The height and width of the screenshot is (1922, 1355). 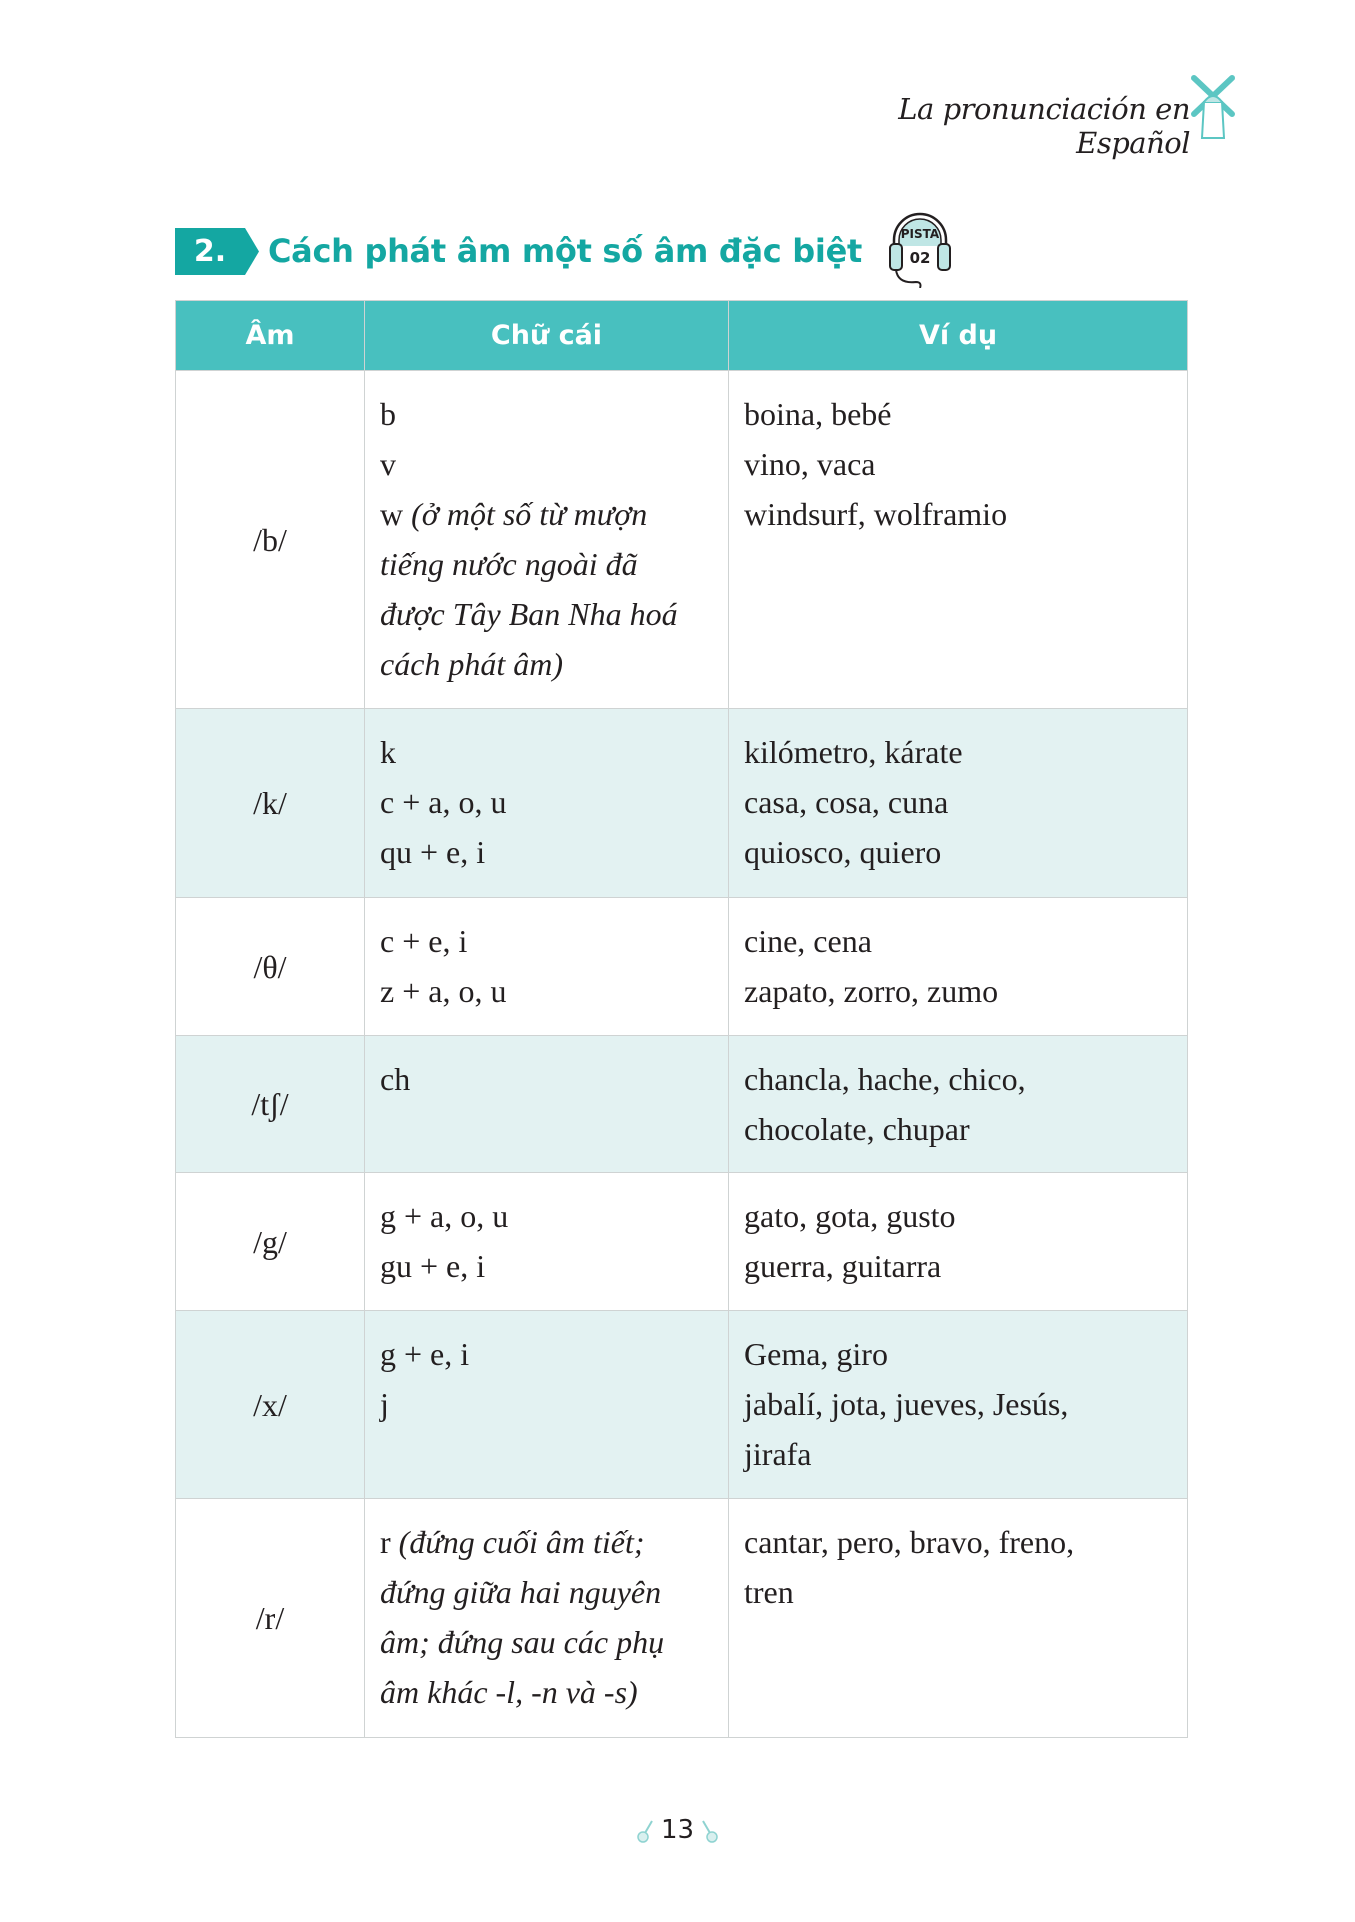 I want to click on examples-cell: chancla, hache, chico, chocolate, chupar, so click(x=958, y=1104).